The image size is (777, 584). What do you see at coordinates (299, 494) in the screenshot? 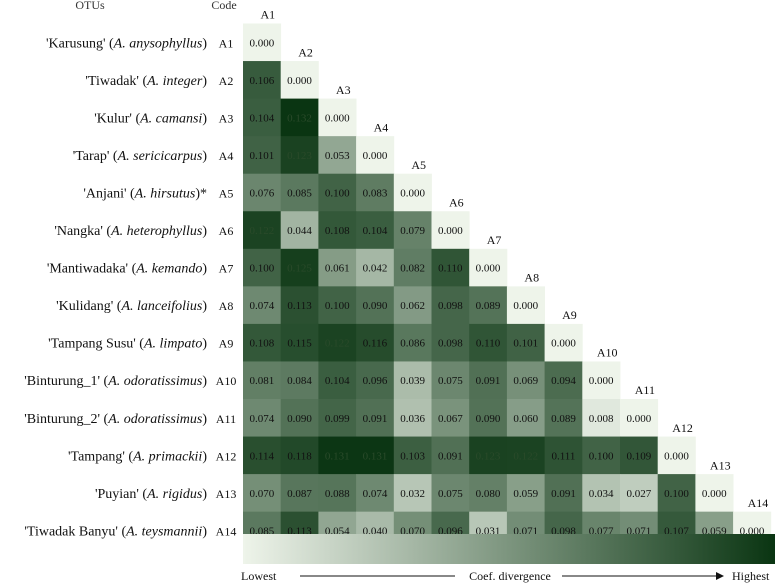
I see `cell-value: 0.087` at bounding box center [299, 494].